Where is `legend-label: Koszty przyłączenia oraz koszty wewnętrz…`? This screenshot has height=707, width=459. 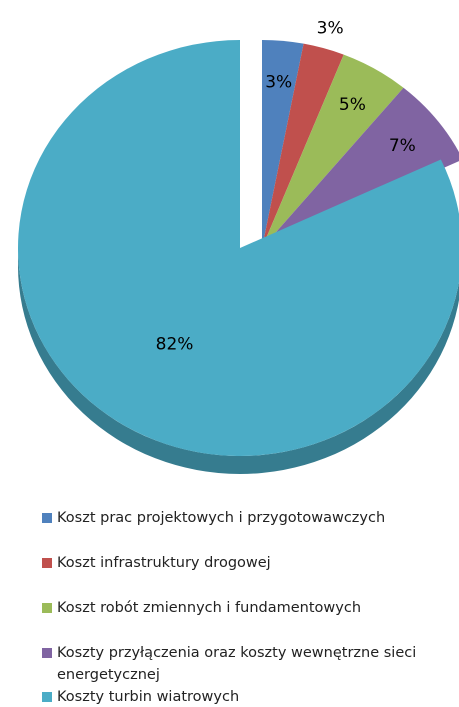 legend-label: Koszty przyłączenia oraz koszty wewnętrz… is located at coordinates (236, 664).